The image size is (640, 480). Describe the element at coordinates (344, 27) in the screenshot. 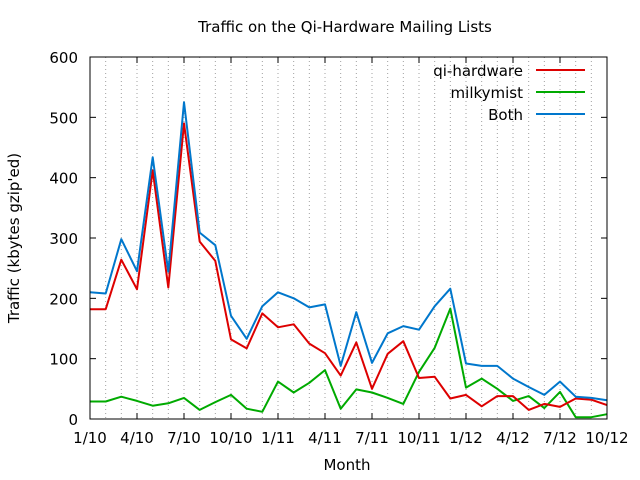

I see `chart-title: Traffic on the Qi-Hardware Mailing Lists` at that location.